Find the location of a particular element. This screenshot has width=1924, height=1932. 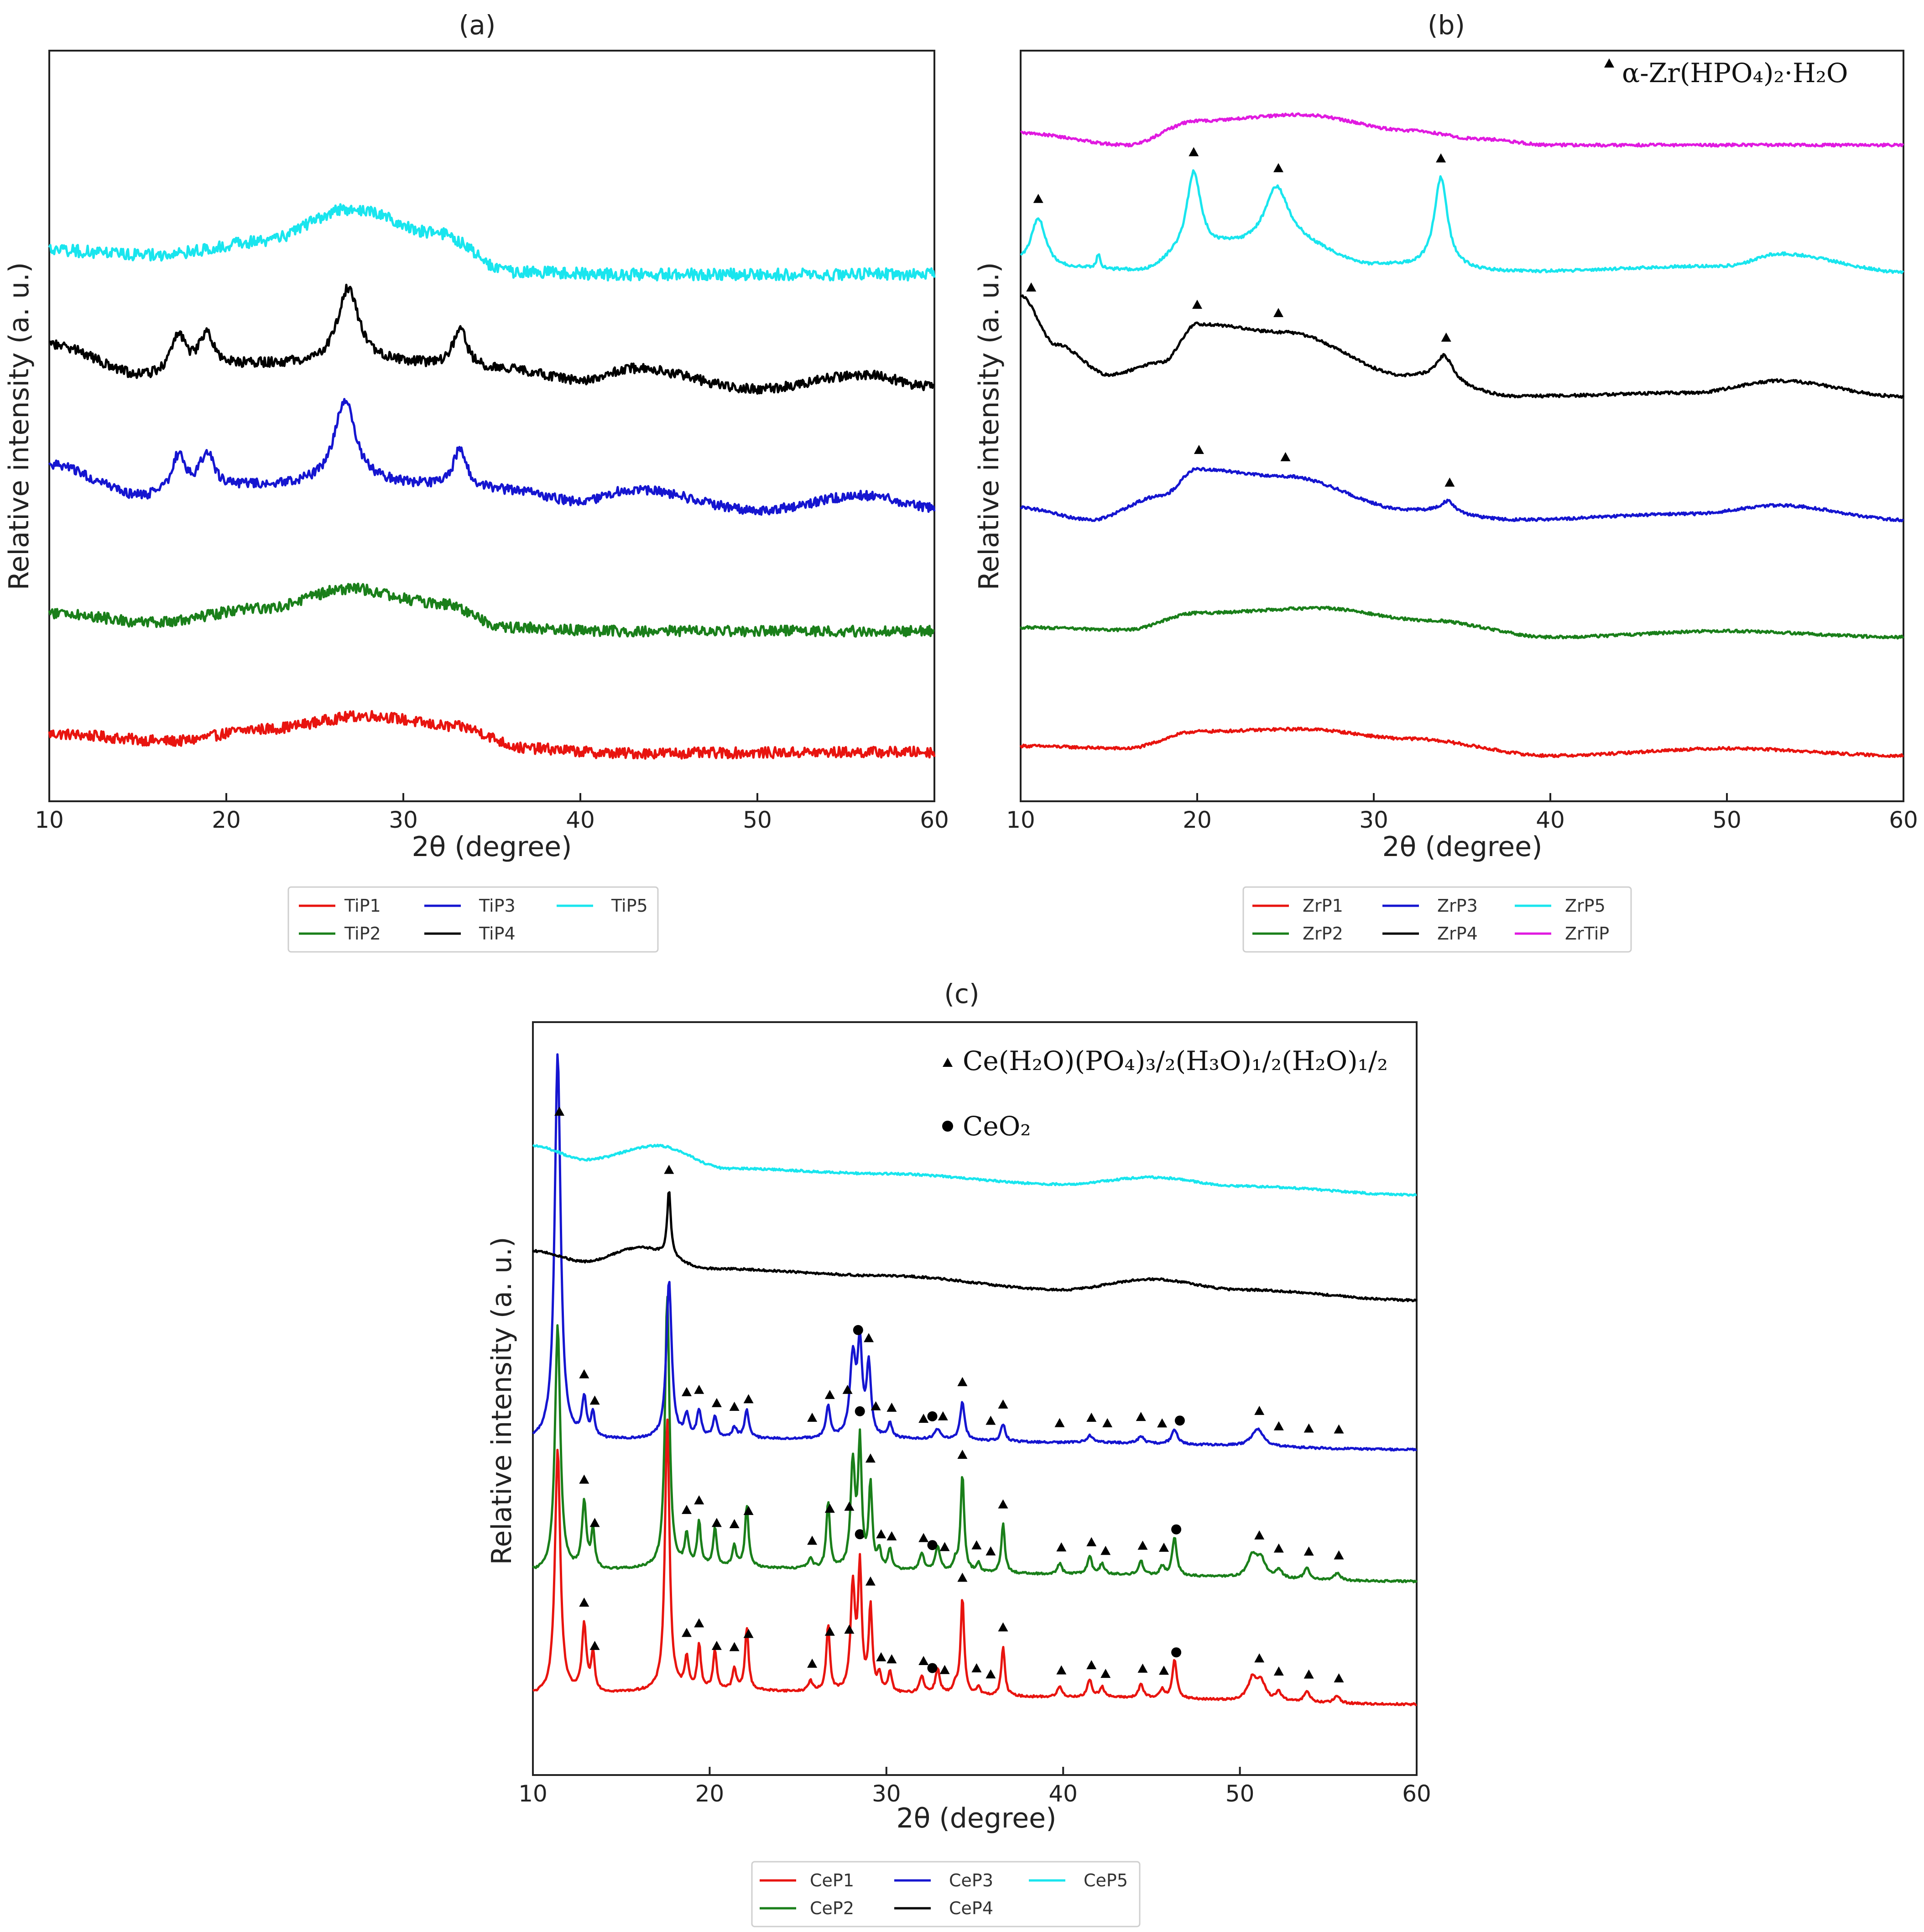

legend-label-tip4: TiP4 is located at coordinates (497, 934).